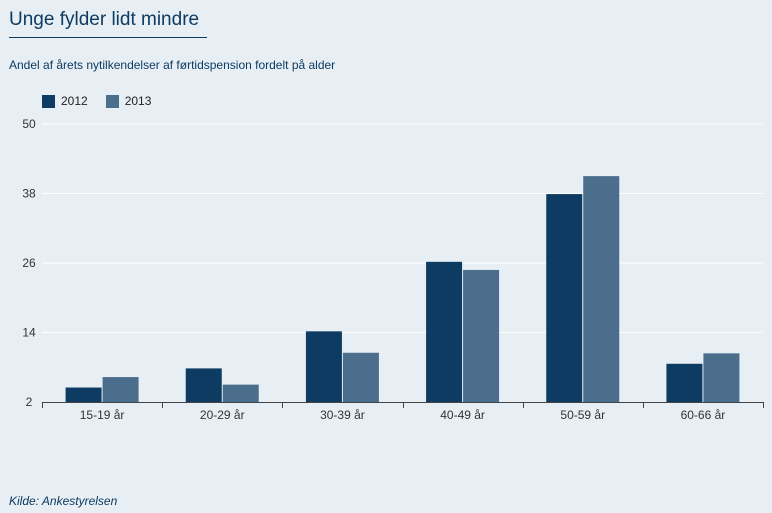 Image resolution: width=772 pixels, height=513 pixels. I want to click on legend-item-2012: 2012, so click(65, 101).